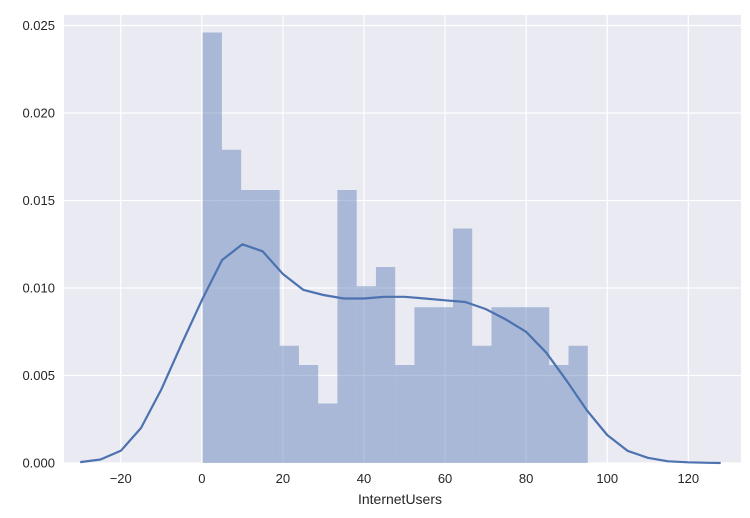 The width and height of the screenshot is (750, 518). I want to click on x-tick-labels: −20 0 20 40 60 80 100 120, so click(404, 478).